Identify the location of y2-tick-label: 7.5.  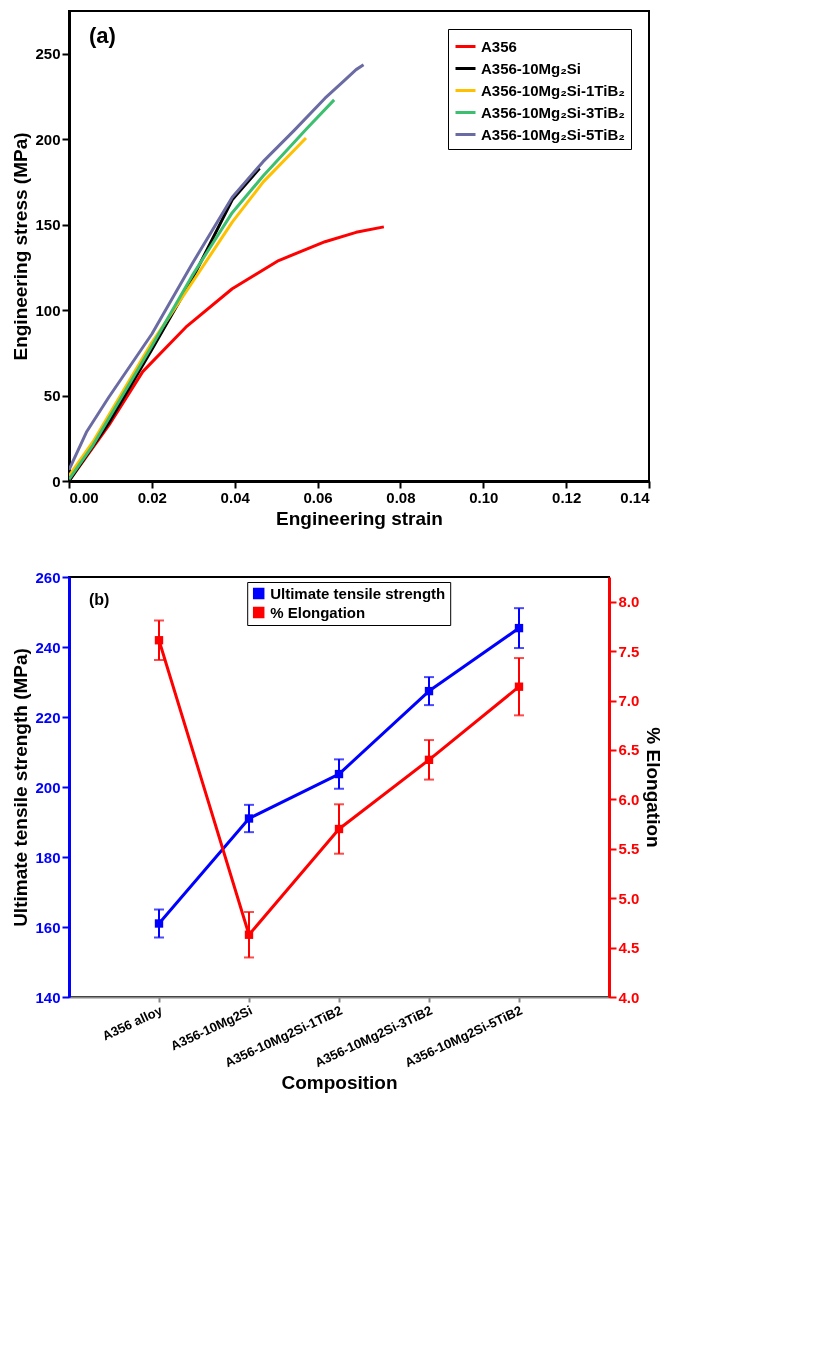
(629, 651).